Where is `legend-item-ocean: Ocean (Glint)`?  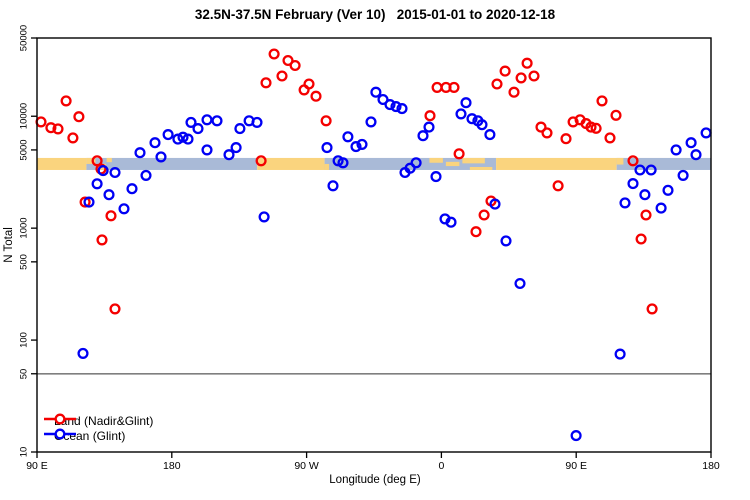
legend-item-ocean: Ocean (Glint) is located at coordinates (98, 435).